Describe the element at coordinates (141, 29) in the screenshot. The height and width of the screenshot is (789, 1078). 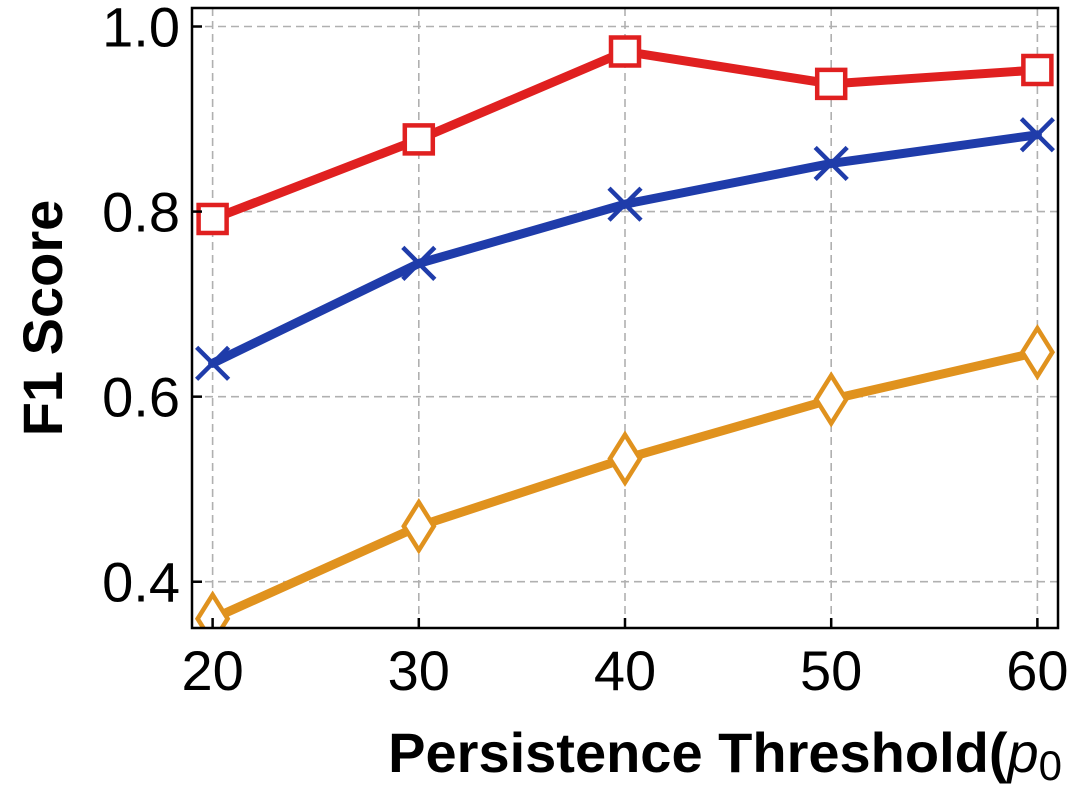
I see `y-tick-label: 1.0` at that location.